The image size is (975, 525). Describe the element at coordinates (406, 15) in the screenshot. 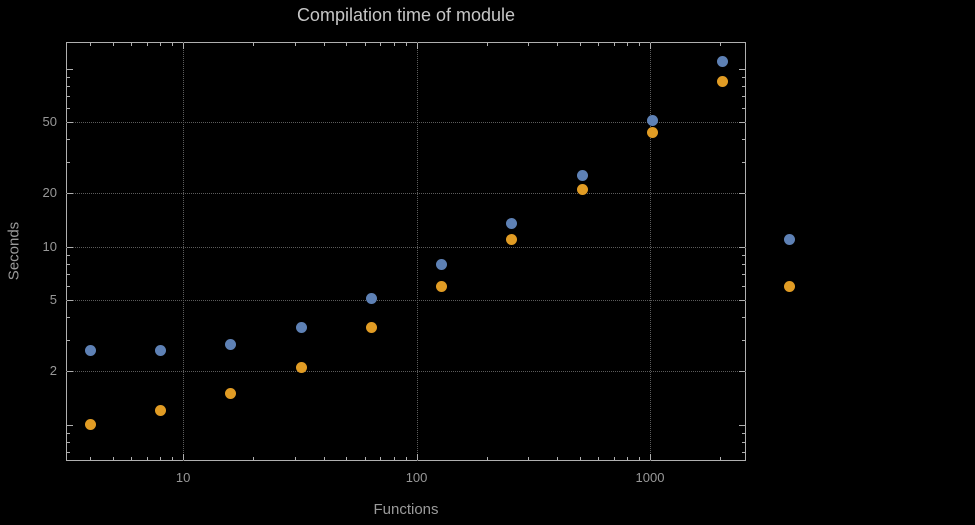

I see `chart-title: Compilation time of module` at that location.